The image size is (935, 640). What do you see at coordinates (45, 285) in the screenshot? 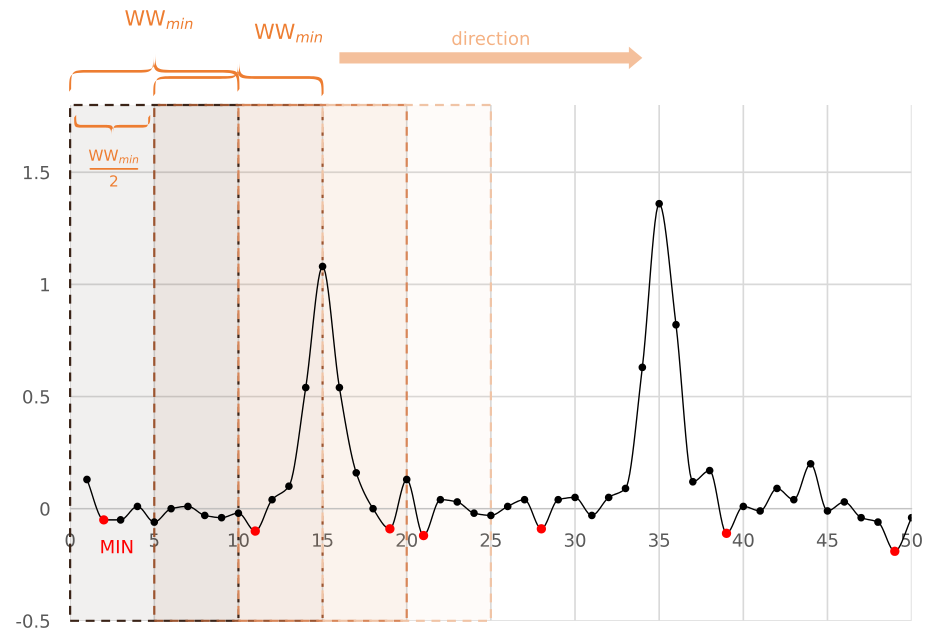
I see `y-tick-label: 1` at bounding box center [45, 285].